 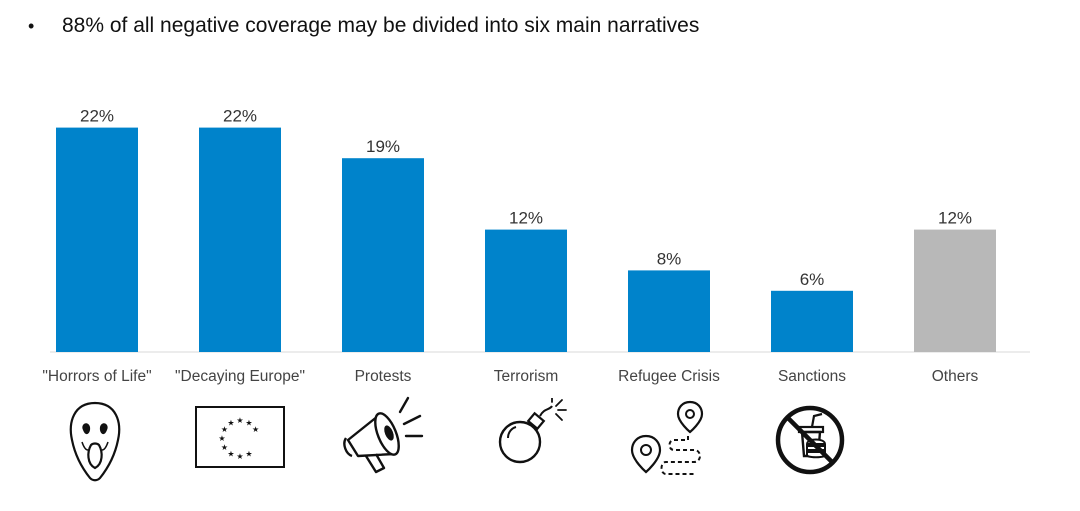 What do you see at coordinates (240, 437) in the screenshot?
I see `eu-flag-icon: ★ ★★★★★★★★★` at bounding box center [240, 437].